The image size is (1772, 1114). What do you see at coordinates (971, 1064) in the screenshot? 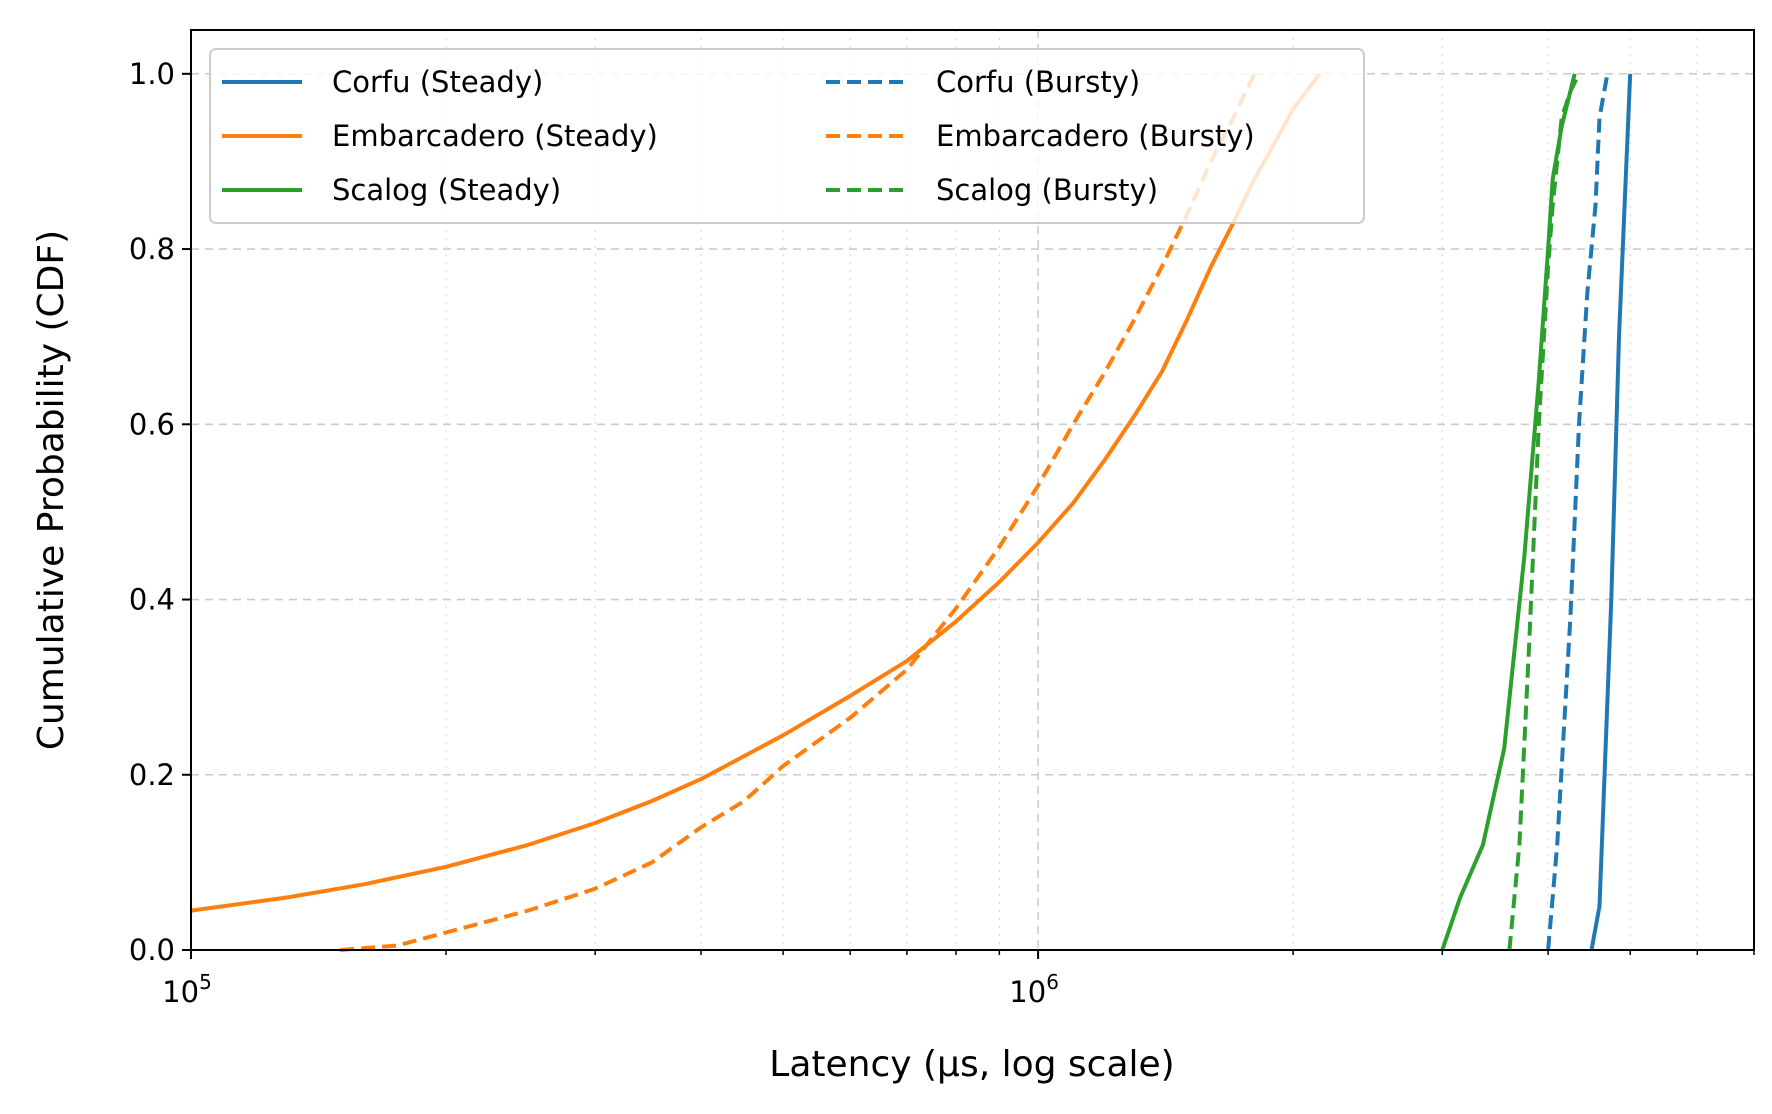
I see `x-axis-title: Latency (μs, log scale)` at bounding box center [971, 1064].